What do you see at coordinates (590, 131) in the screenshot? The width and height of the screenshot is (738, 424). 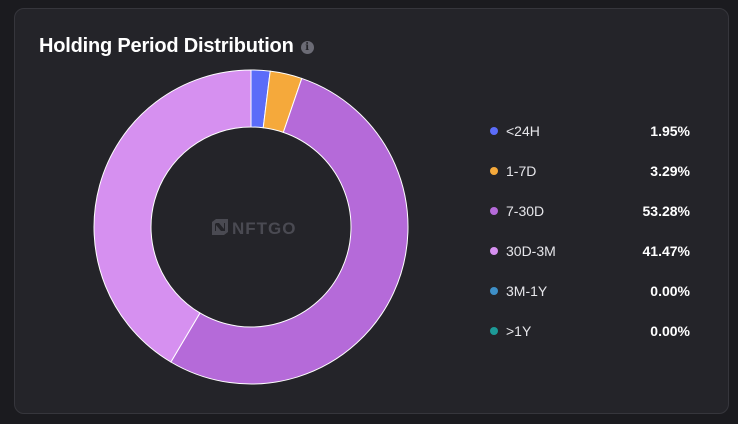 I see `legend-item: <24H 1.95%` at bounding box center [590, 131].